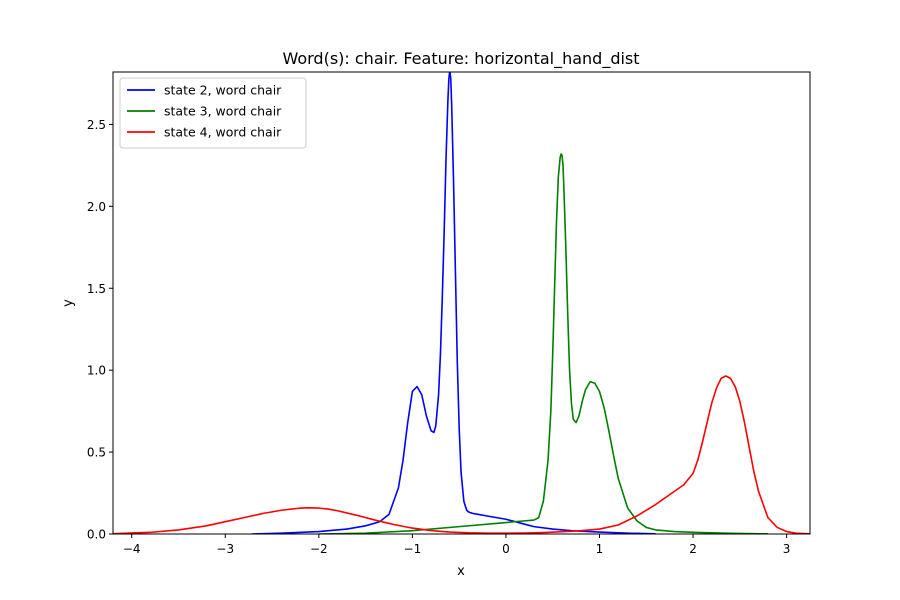 This screenshot has height=600, width=900. I want to click on x-tick-label: 1, so click(600, 549).